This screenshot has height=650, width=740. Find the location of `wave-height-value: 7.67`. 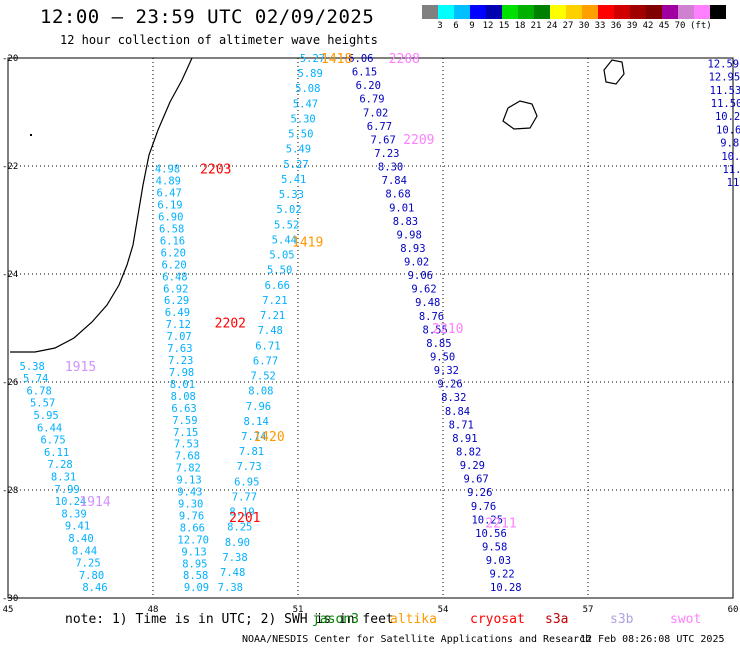

wave-height-value: 7.67 is located at coordinates (382, 140).